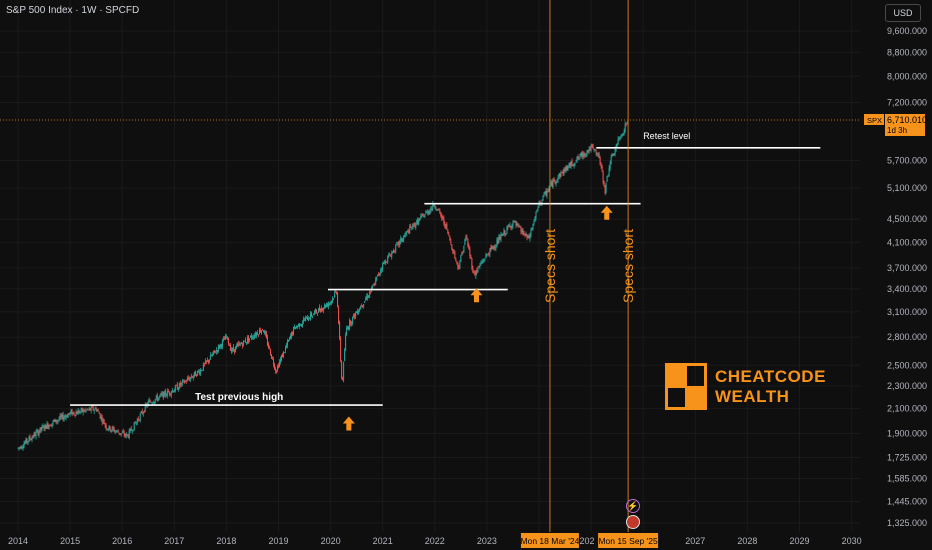 This screenshot has width=932, height=550. What do you see at coordinates (73, 10) in the screenshot?
I see `symbol-title: S&P 500 Index · 1W · SPCFD` at bounding box center [73, 10].